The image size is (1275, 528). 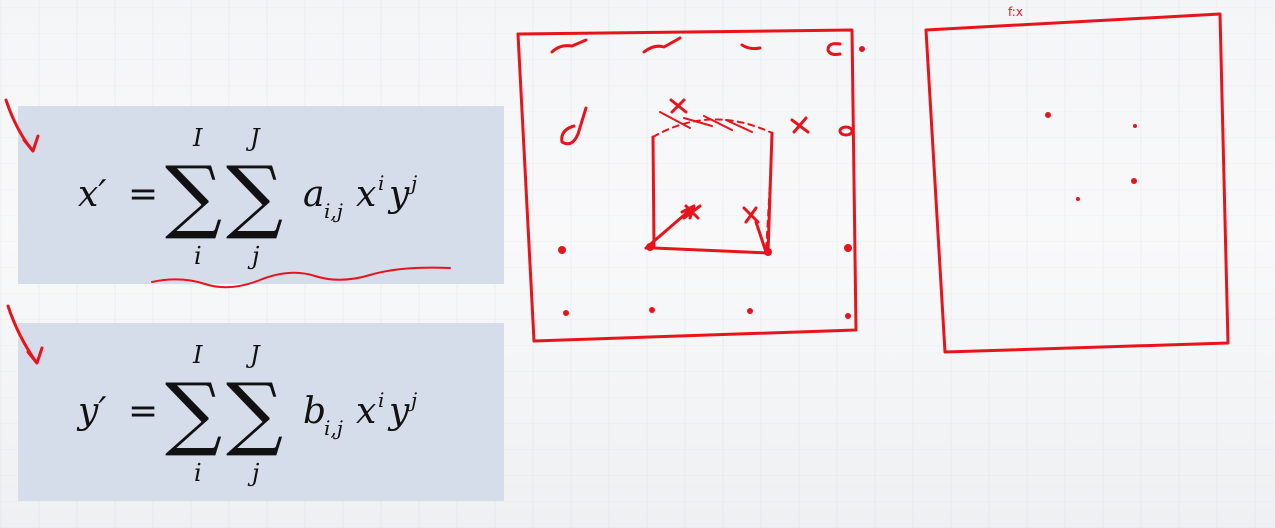 What do you see at coordinates (650, 247) in the screenshot?
I see `central-cell-corner-bl` at bounding box center [650, 247].